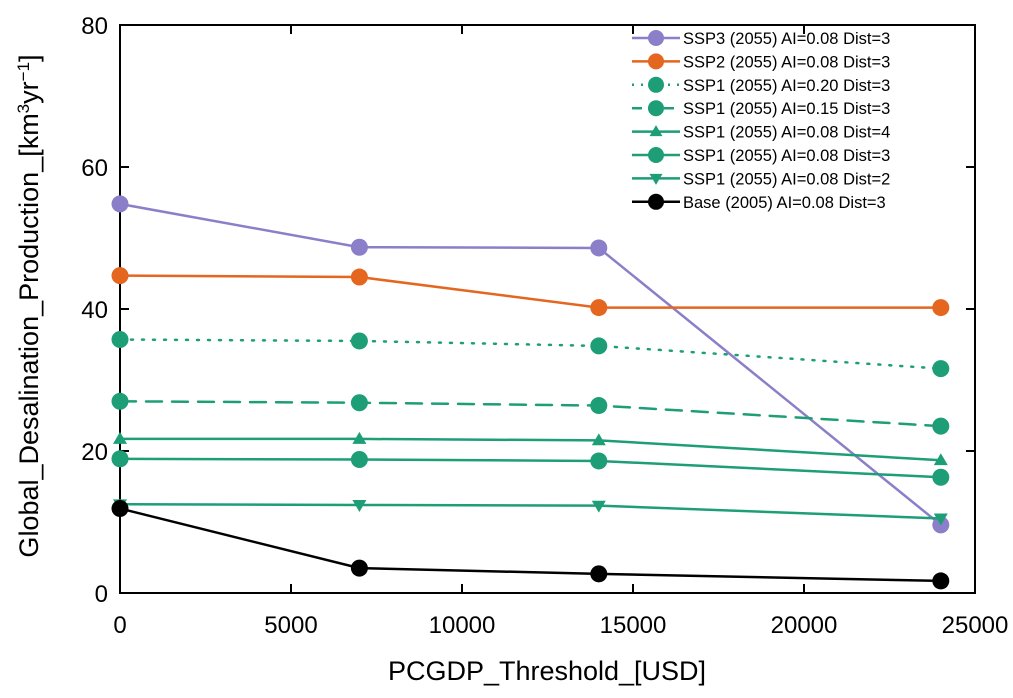 The image size is (1013, 698). Describe the element at coordinates (23, 71) in the screenshot. I see `y-axis-label-sup2: −1` at that location.